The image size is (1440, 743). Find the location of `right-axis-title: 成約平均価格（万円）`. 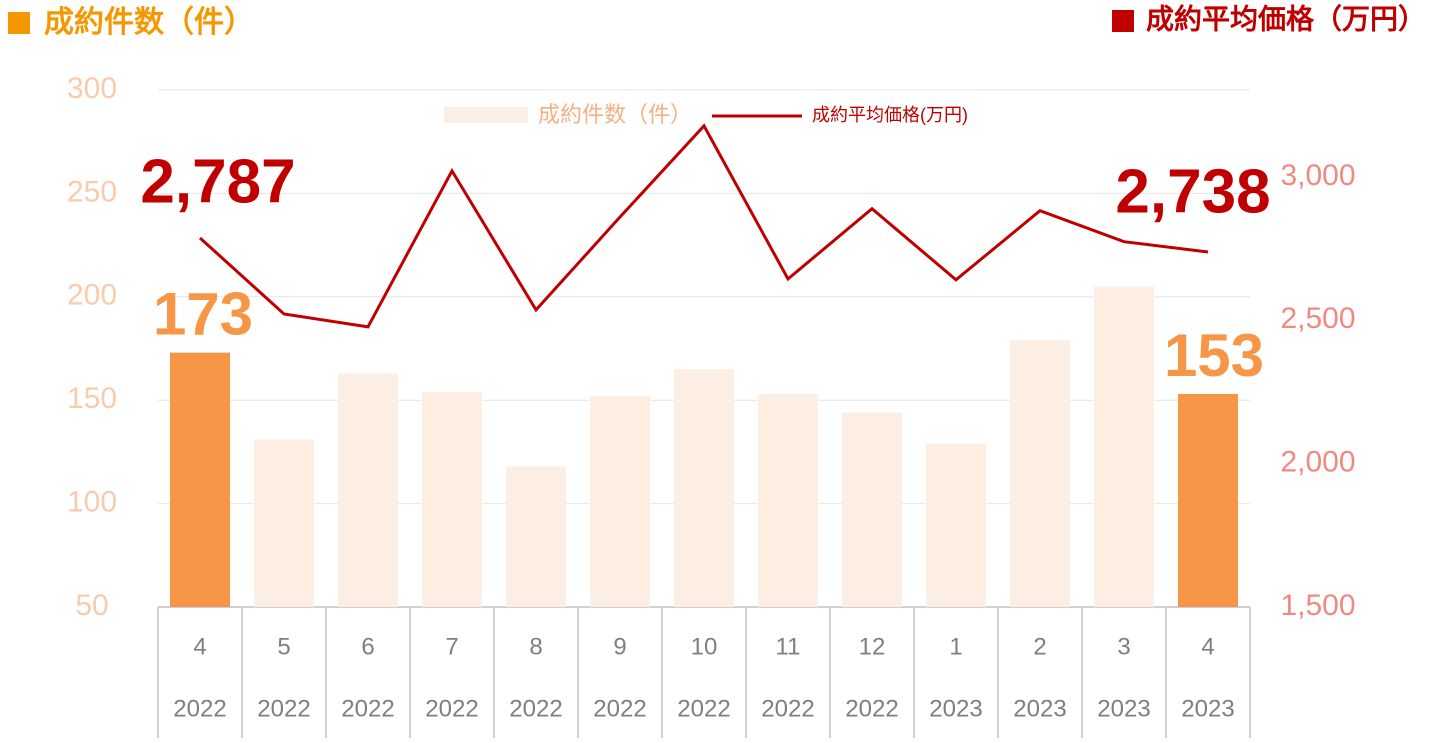

right-axis-title: 成約平均価格（万円） is located at coordinates (1286, 18).